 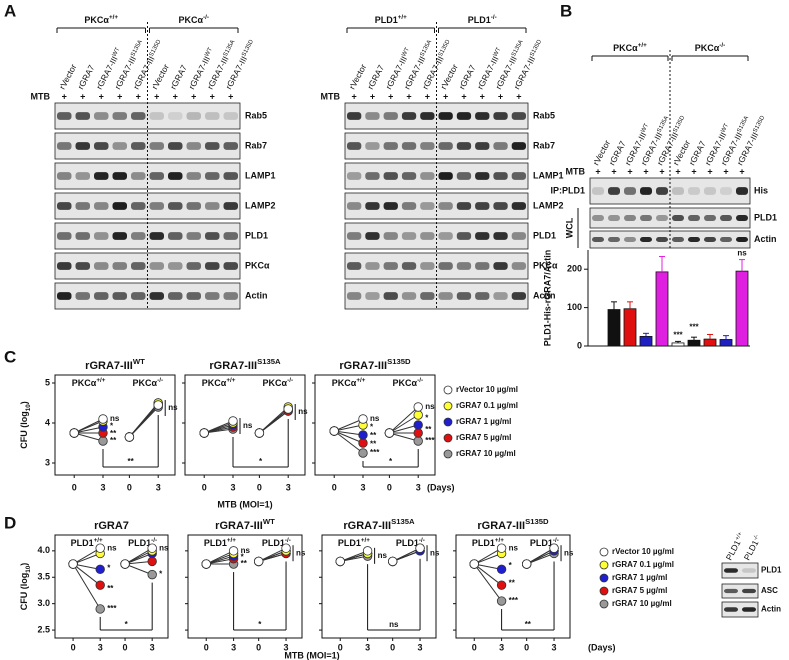 What do you see at coordinates (574, 307) in the screenshot?
I see `y-tick-label: 100` at bounding box center [574, 307].